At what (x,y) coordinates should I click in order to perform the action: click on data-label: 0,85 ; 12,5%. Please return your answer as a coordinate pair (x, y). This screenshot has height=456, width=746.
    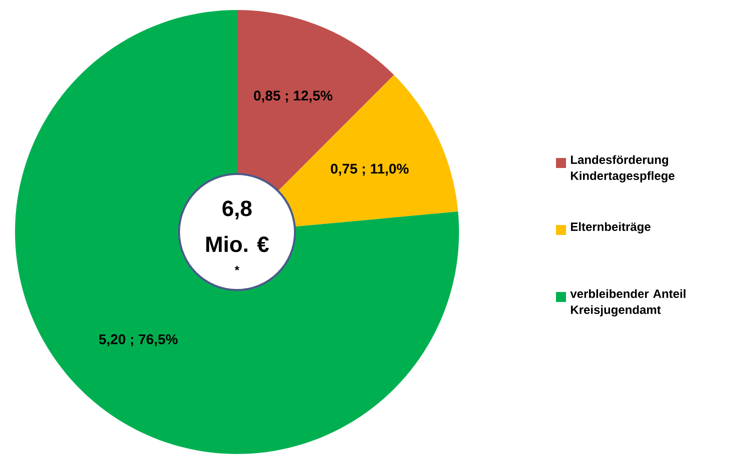
    Looking at the image, I should click on (293, 96).